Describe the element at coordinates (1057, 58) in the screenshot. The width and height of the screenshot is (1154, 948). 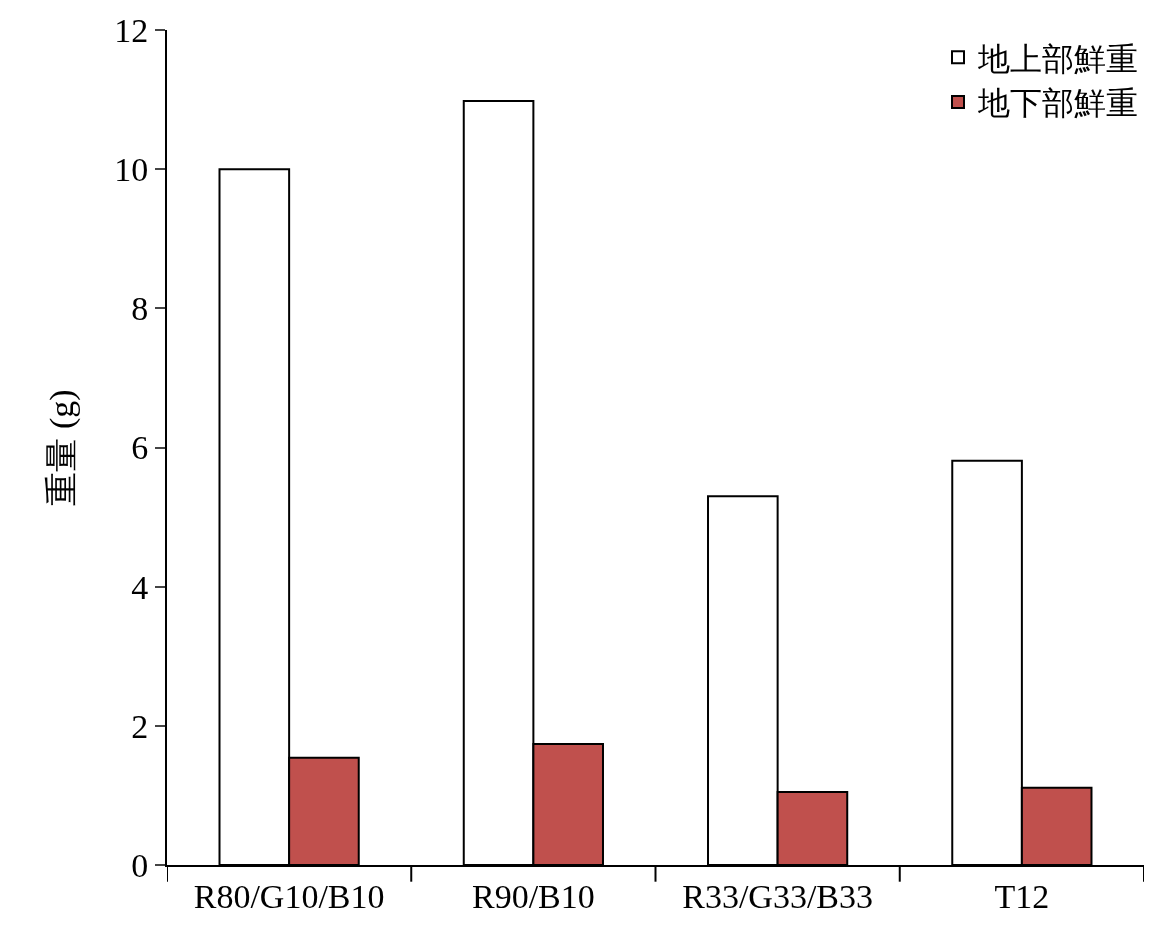
I see `legend-label: 地上部鮮重` at that location.